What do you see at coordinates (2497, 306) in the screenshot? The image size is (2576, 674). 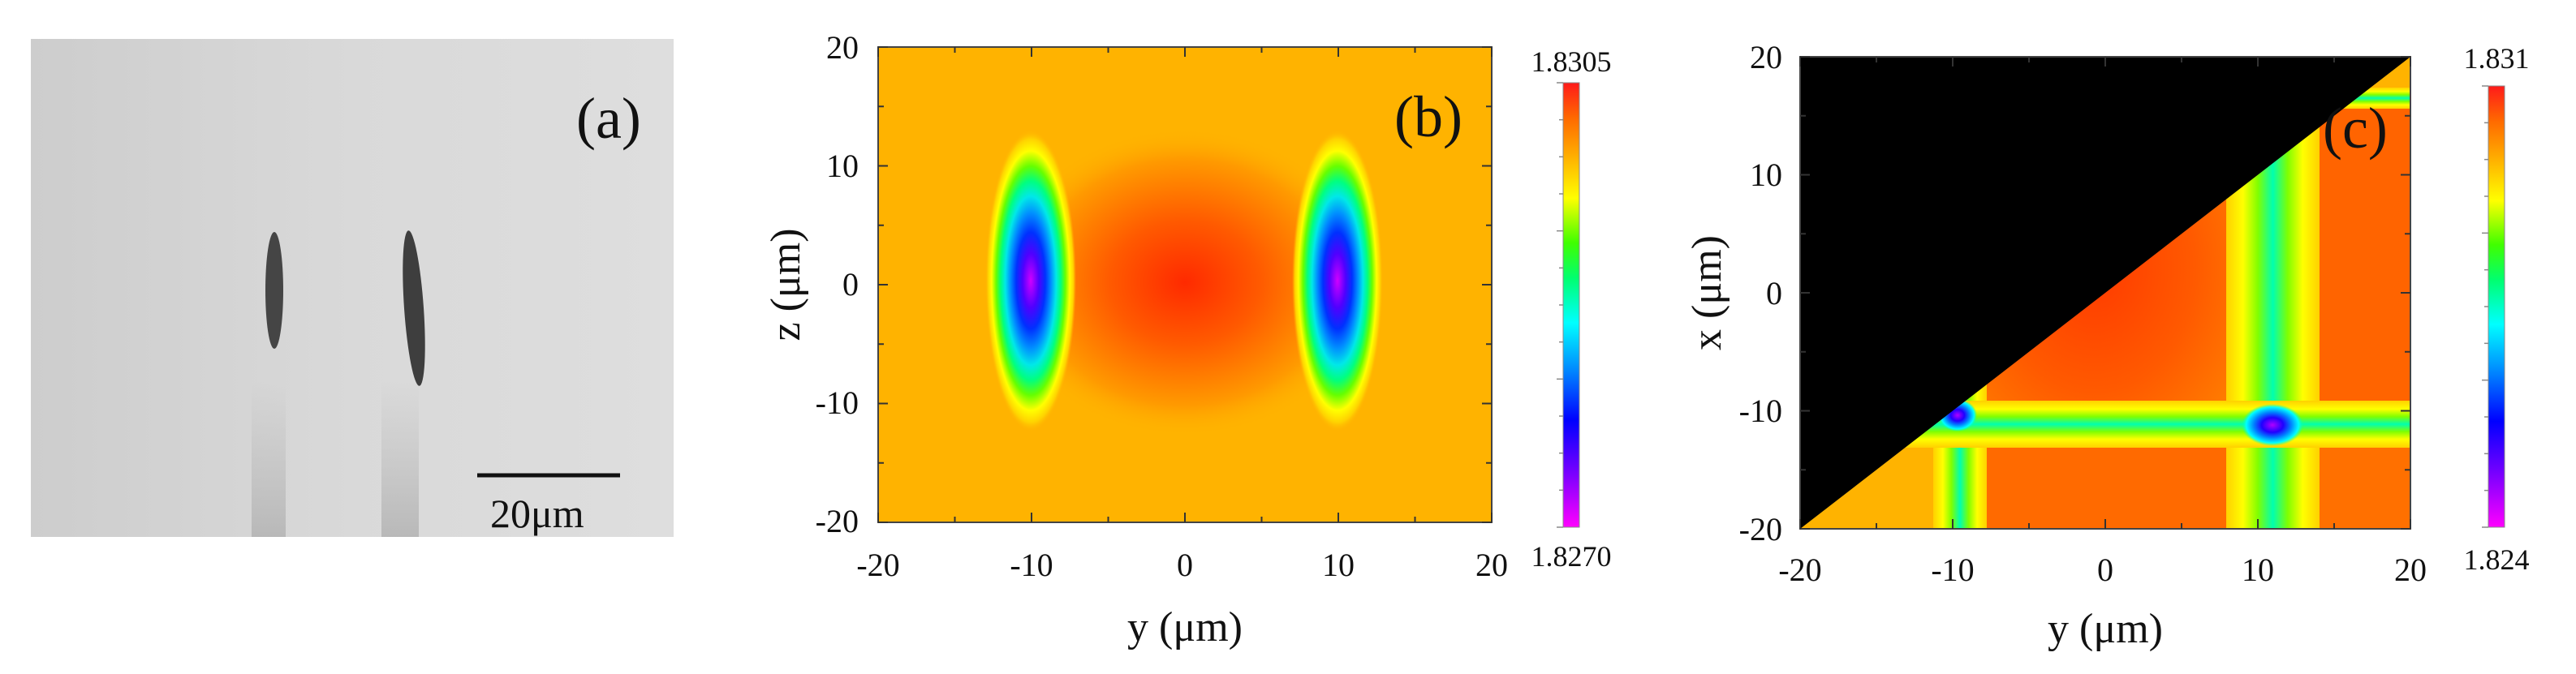 I see `colorbar-c` at bounding box center [2497, 306].